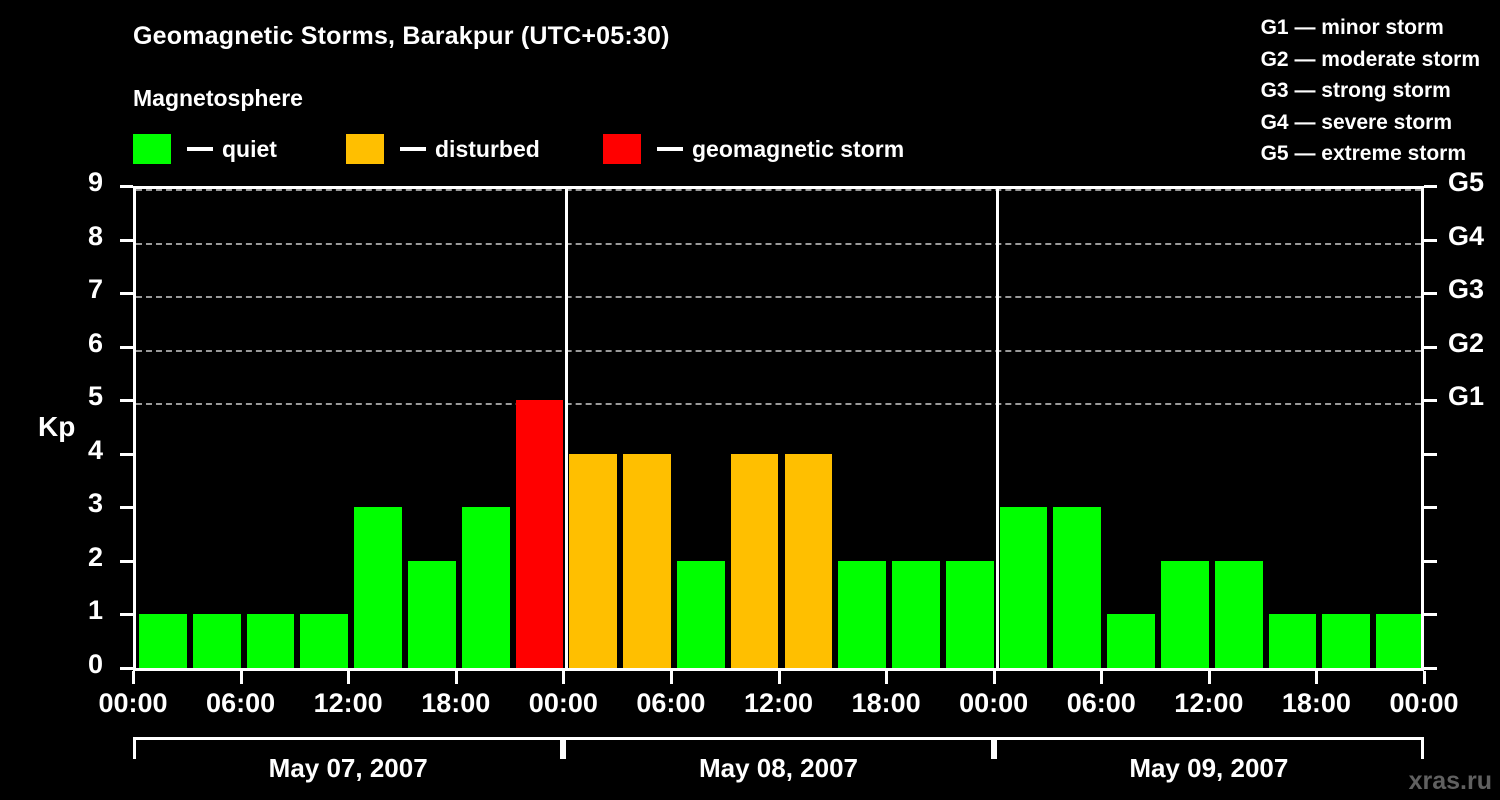 The height and width of the screenshot is (800, 1500). What do you see at coordinates (218, 98) in the screenshot?
I see `chart-subtitle: Magnetosphere` at bounding box center [218, 98].